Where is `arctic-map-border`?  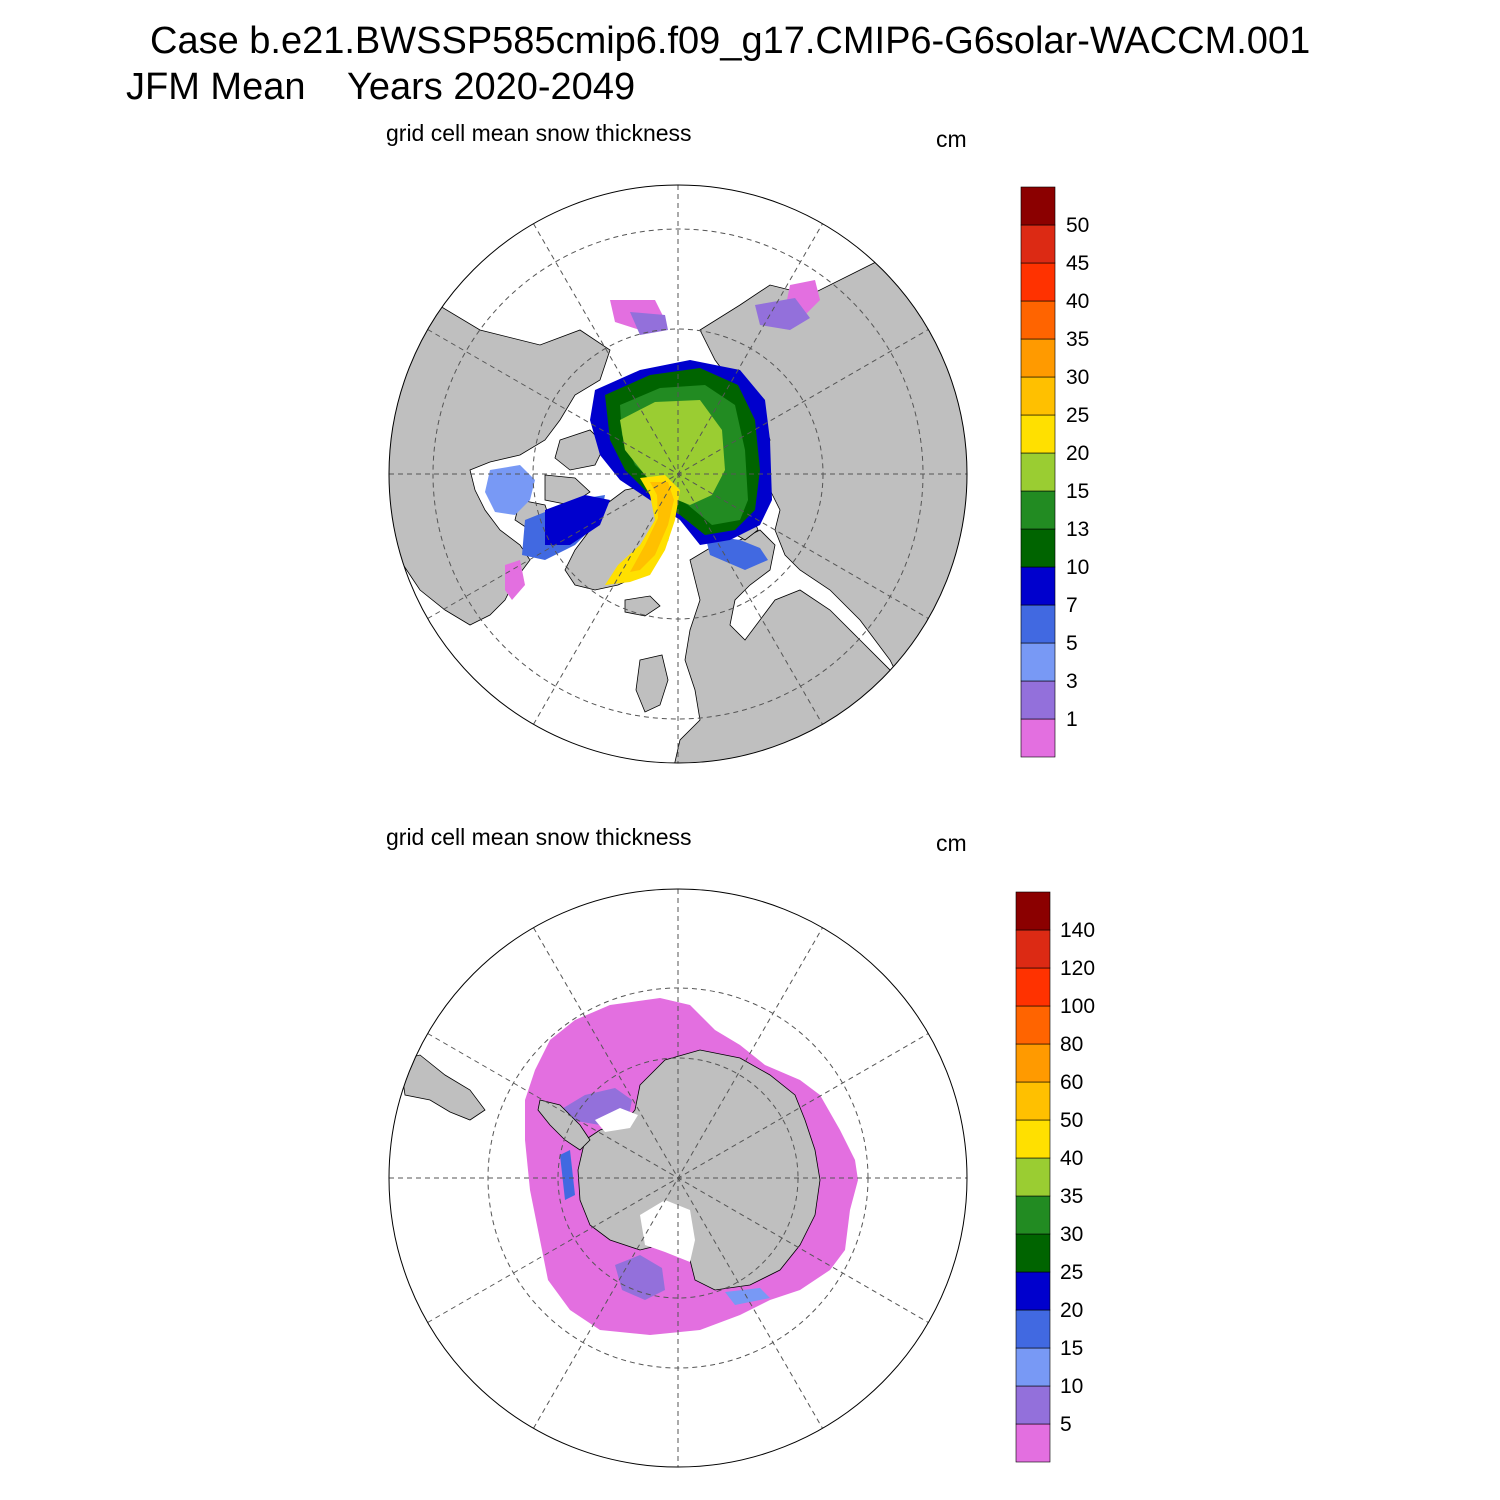
arctic-map-border is located at coordinates (678, 474).